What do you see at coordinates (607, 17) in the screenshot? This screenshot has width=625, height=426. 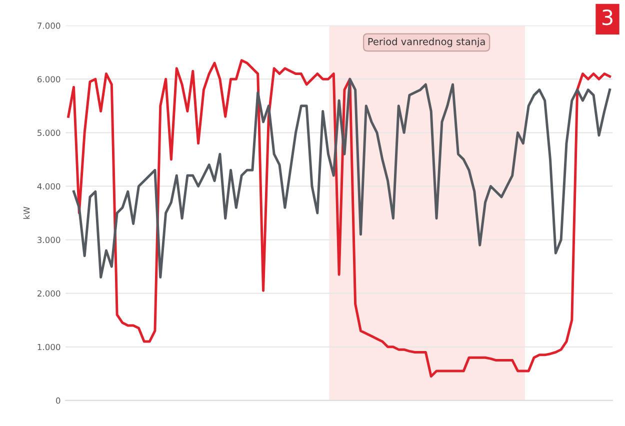 I see `text: 3` at bounding box center [607, 17].